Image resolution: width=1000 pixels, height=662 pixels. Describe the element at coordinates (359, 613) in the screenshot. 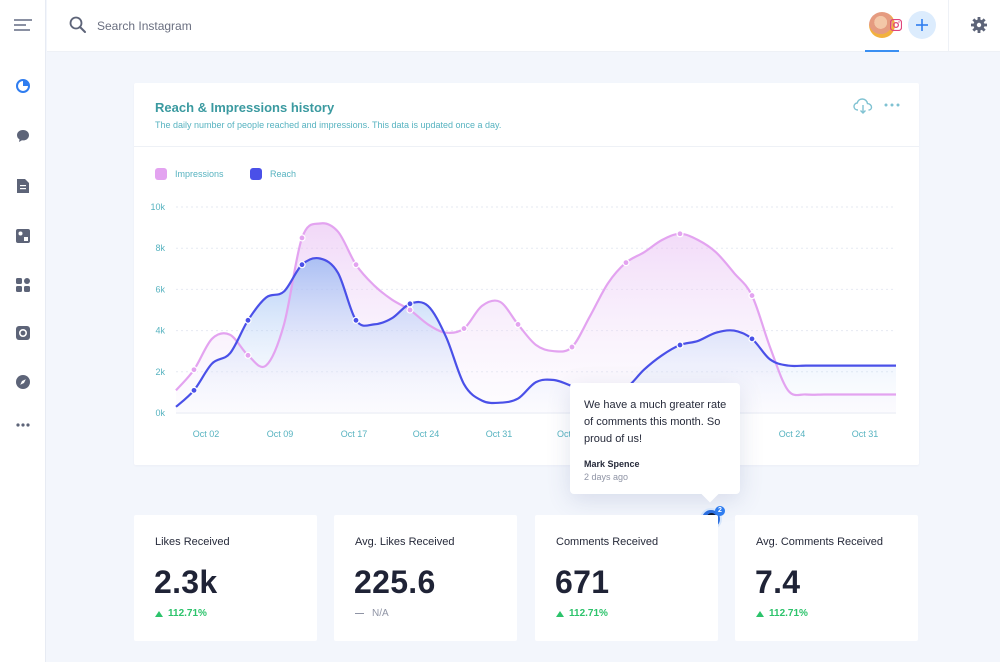

I see `trend-neutral-icon` at that location.